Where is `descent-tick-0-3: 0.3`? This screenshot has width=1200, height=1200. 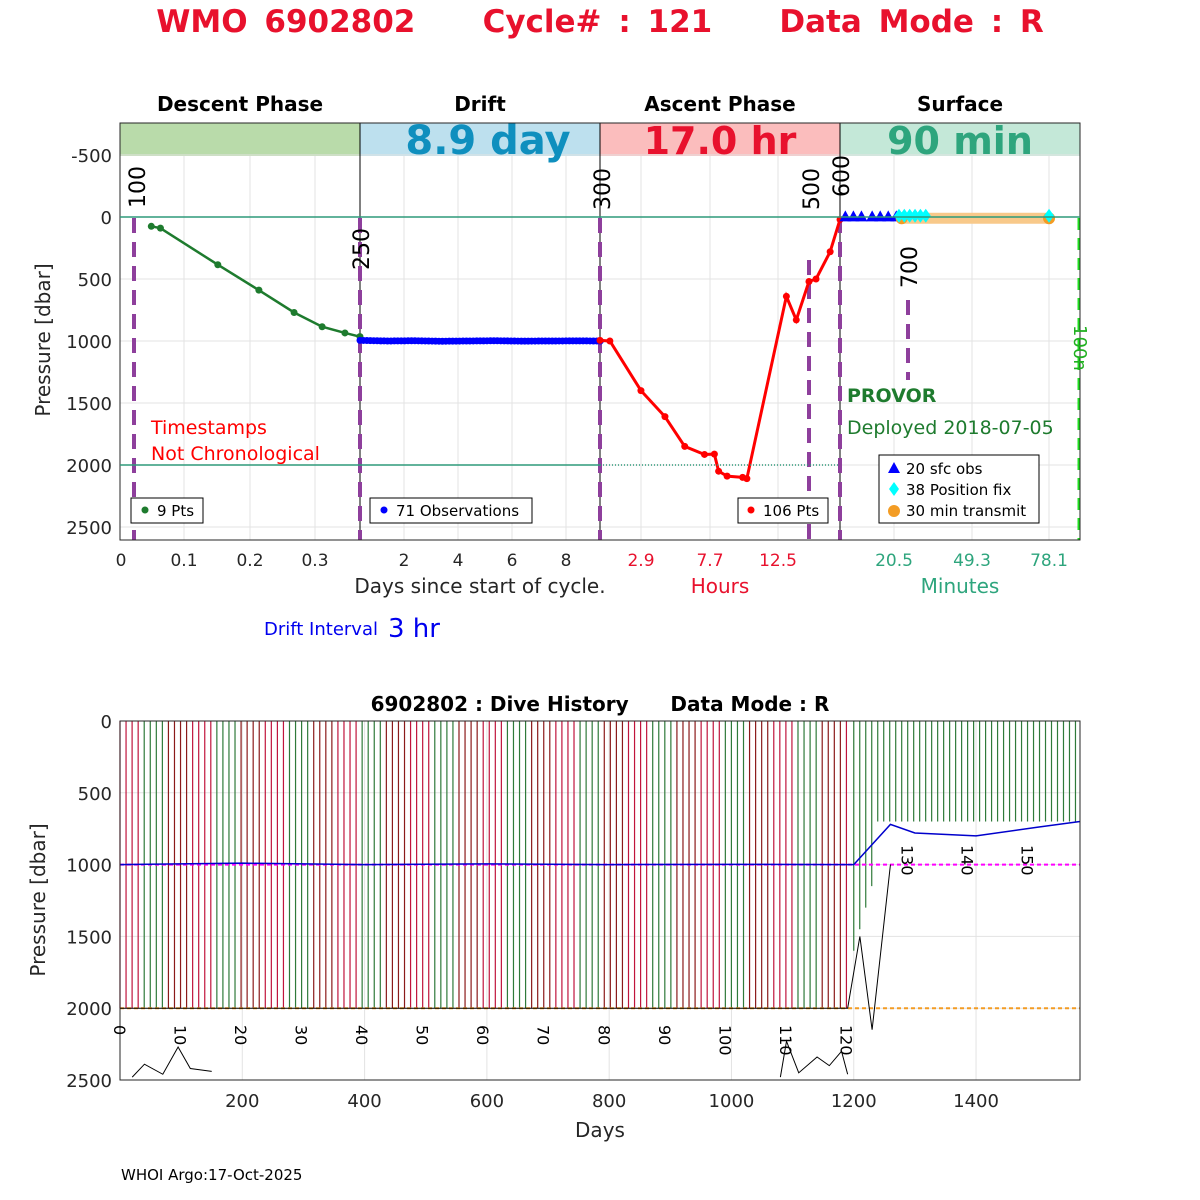 descent-tick-0-3: 0.3 is located at coordinates (314, 561).